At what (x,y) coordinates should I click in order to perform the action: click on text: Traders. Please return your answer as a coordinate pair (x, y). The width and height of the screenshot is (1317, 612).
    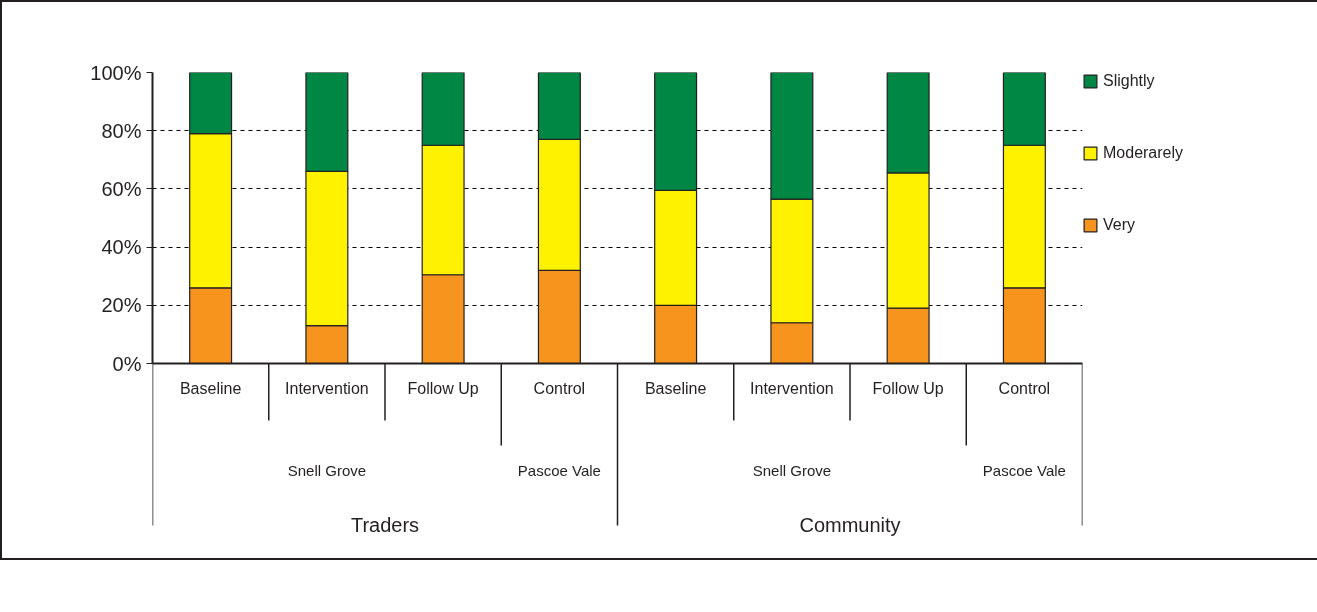
    Looking at the image, I should click on (385, 524).